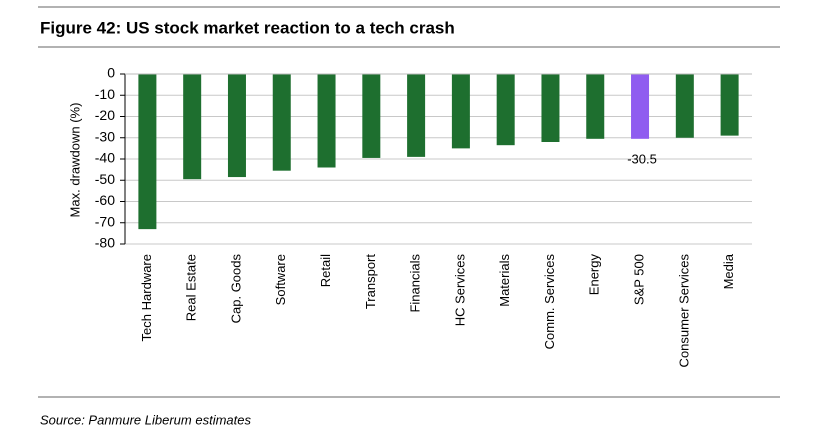 The height and width of the screenshot is (436, 820). What do you see at coordinates (325, 270) in the screenshot?
I see `x-tick-label: Retail` at bounding box center [325, 270].